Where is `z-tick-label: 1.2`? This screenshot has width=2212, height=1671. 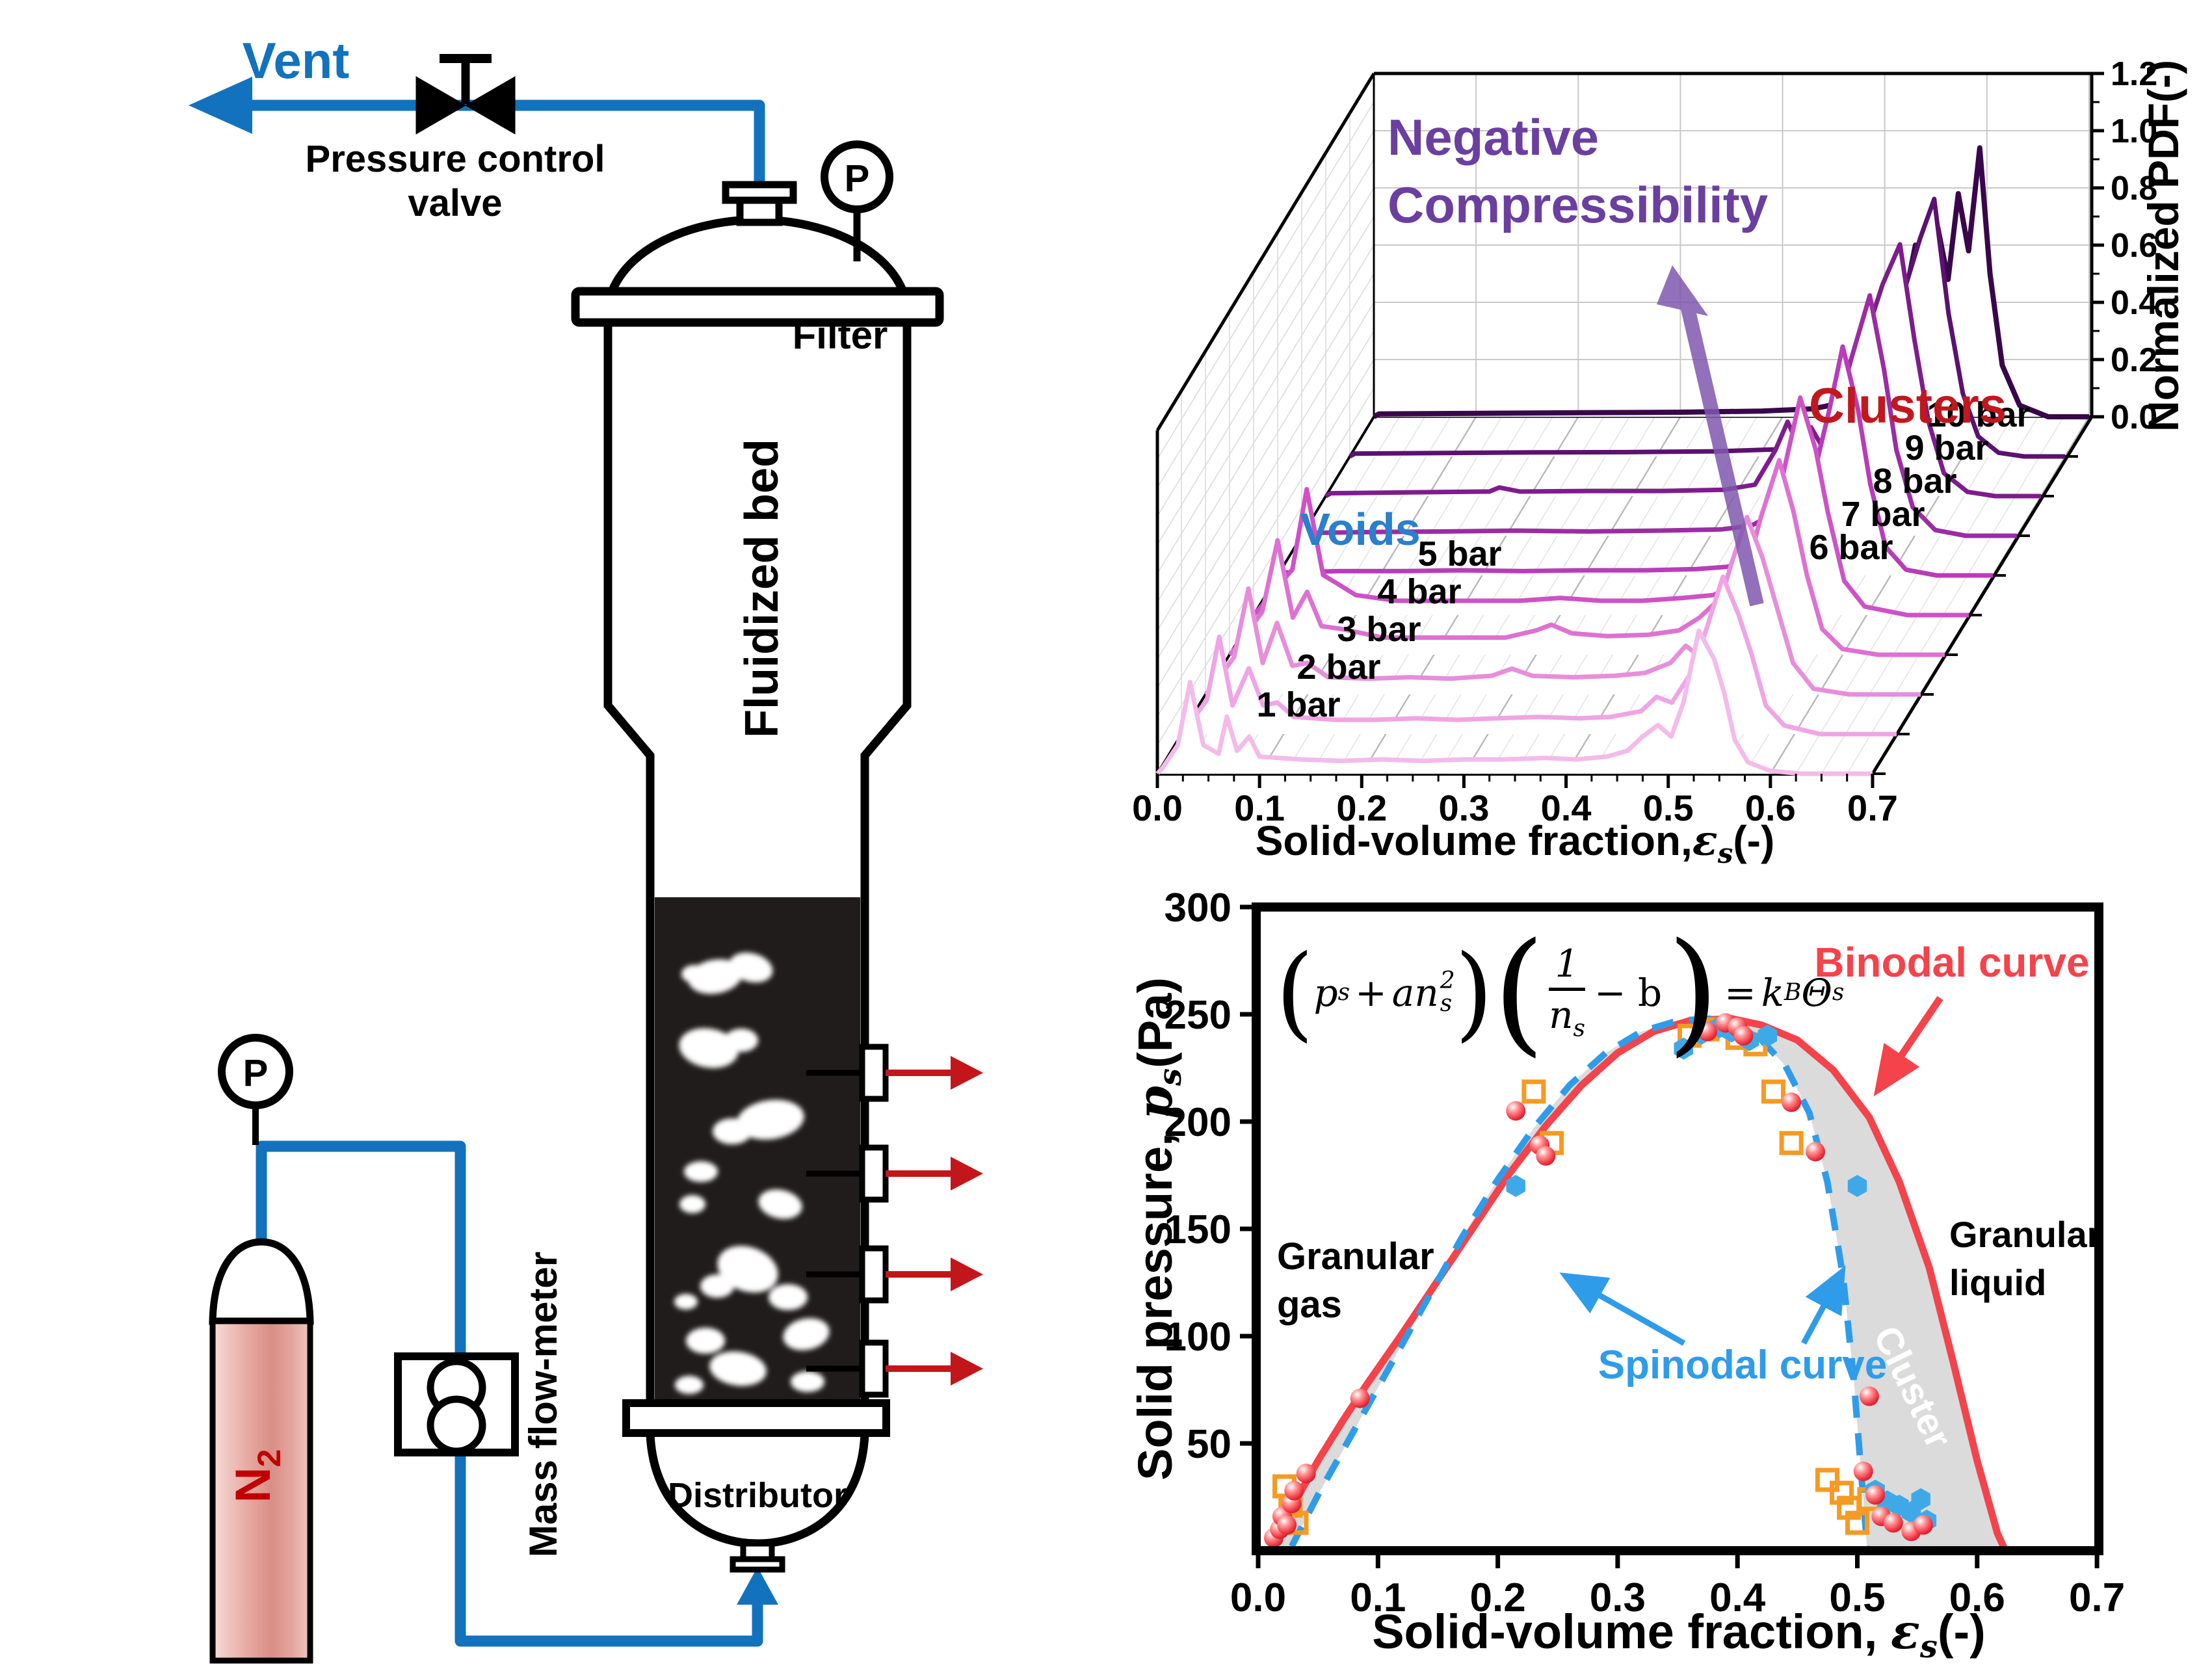 z-tick-label: 1.2 is located at coordinates (2134, 74).